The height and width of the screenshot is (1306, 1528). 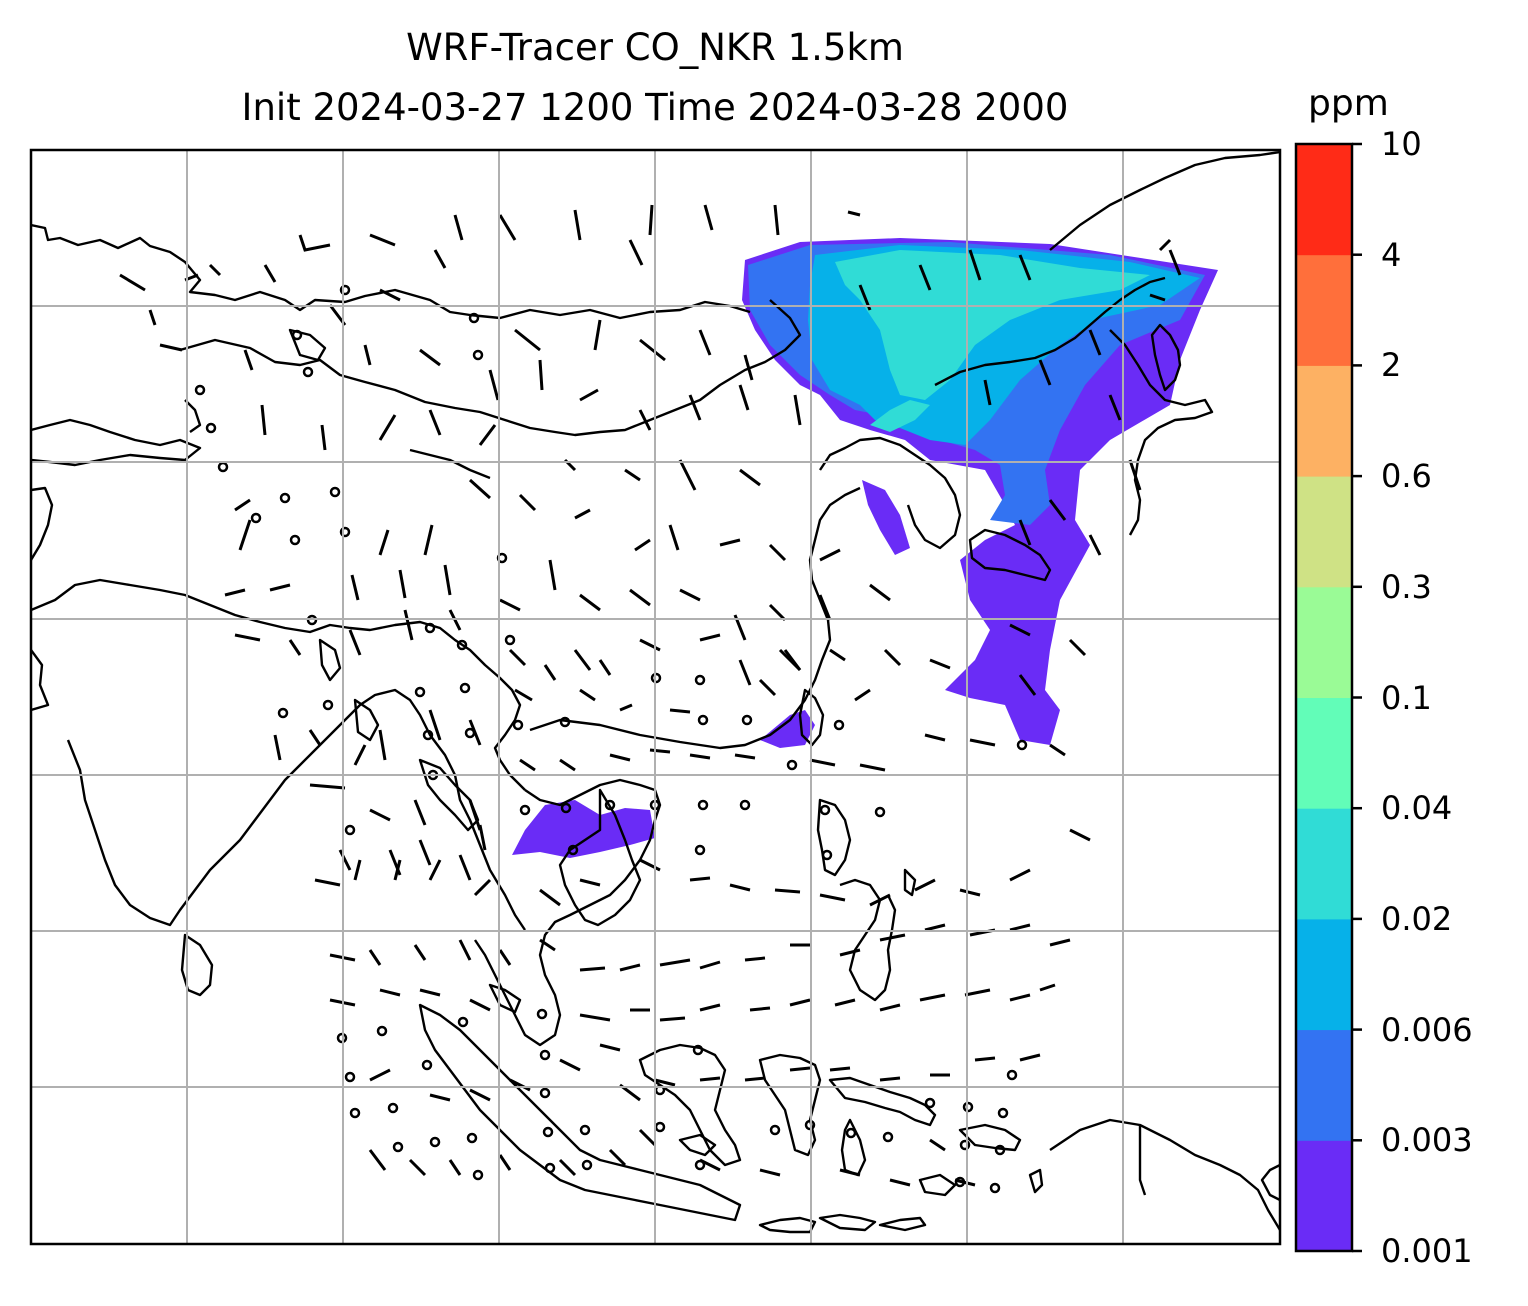 I want to click on colorbar-tick-label: 0.1, so click(x=1406, y=697).